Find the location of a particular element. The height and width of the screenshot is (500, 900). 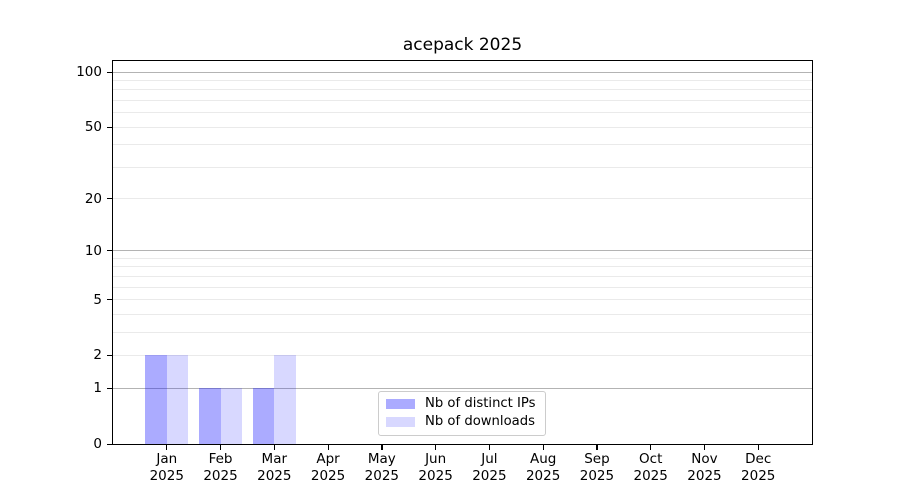

y-tick-label: 1 is located at coordinates (97, 388).